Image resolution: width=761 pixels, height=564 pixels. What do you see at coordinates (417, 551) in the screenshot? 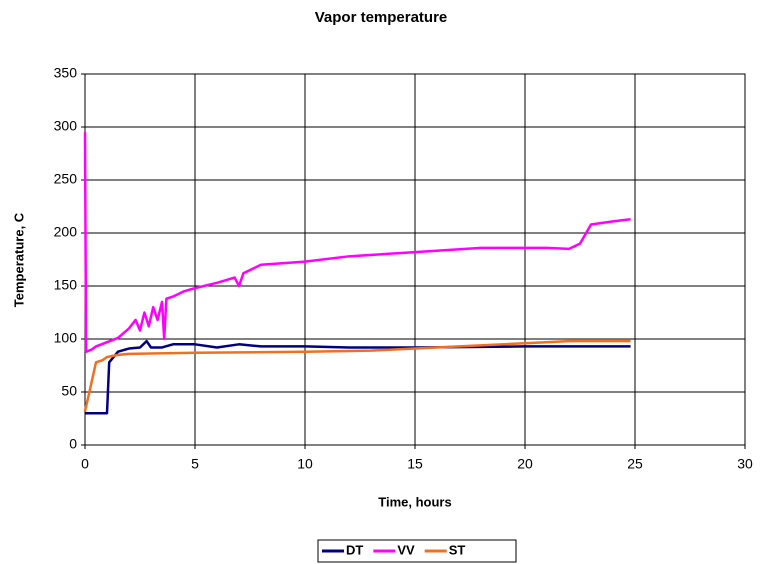
I see `legend-box` at bounding box center [417, 551].